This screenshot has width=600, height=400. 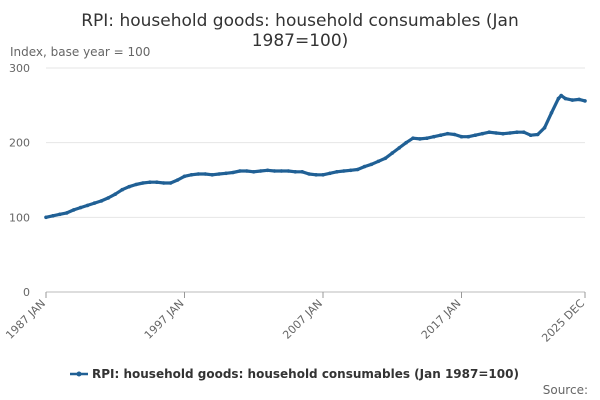 I want to click on chart-title-line-2: 1987=100), so click(x=300, y=41).